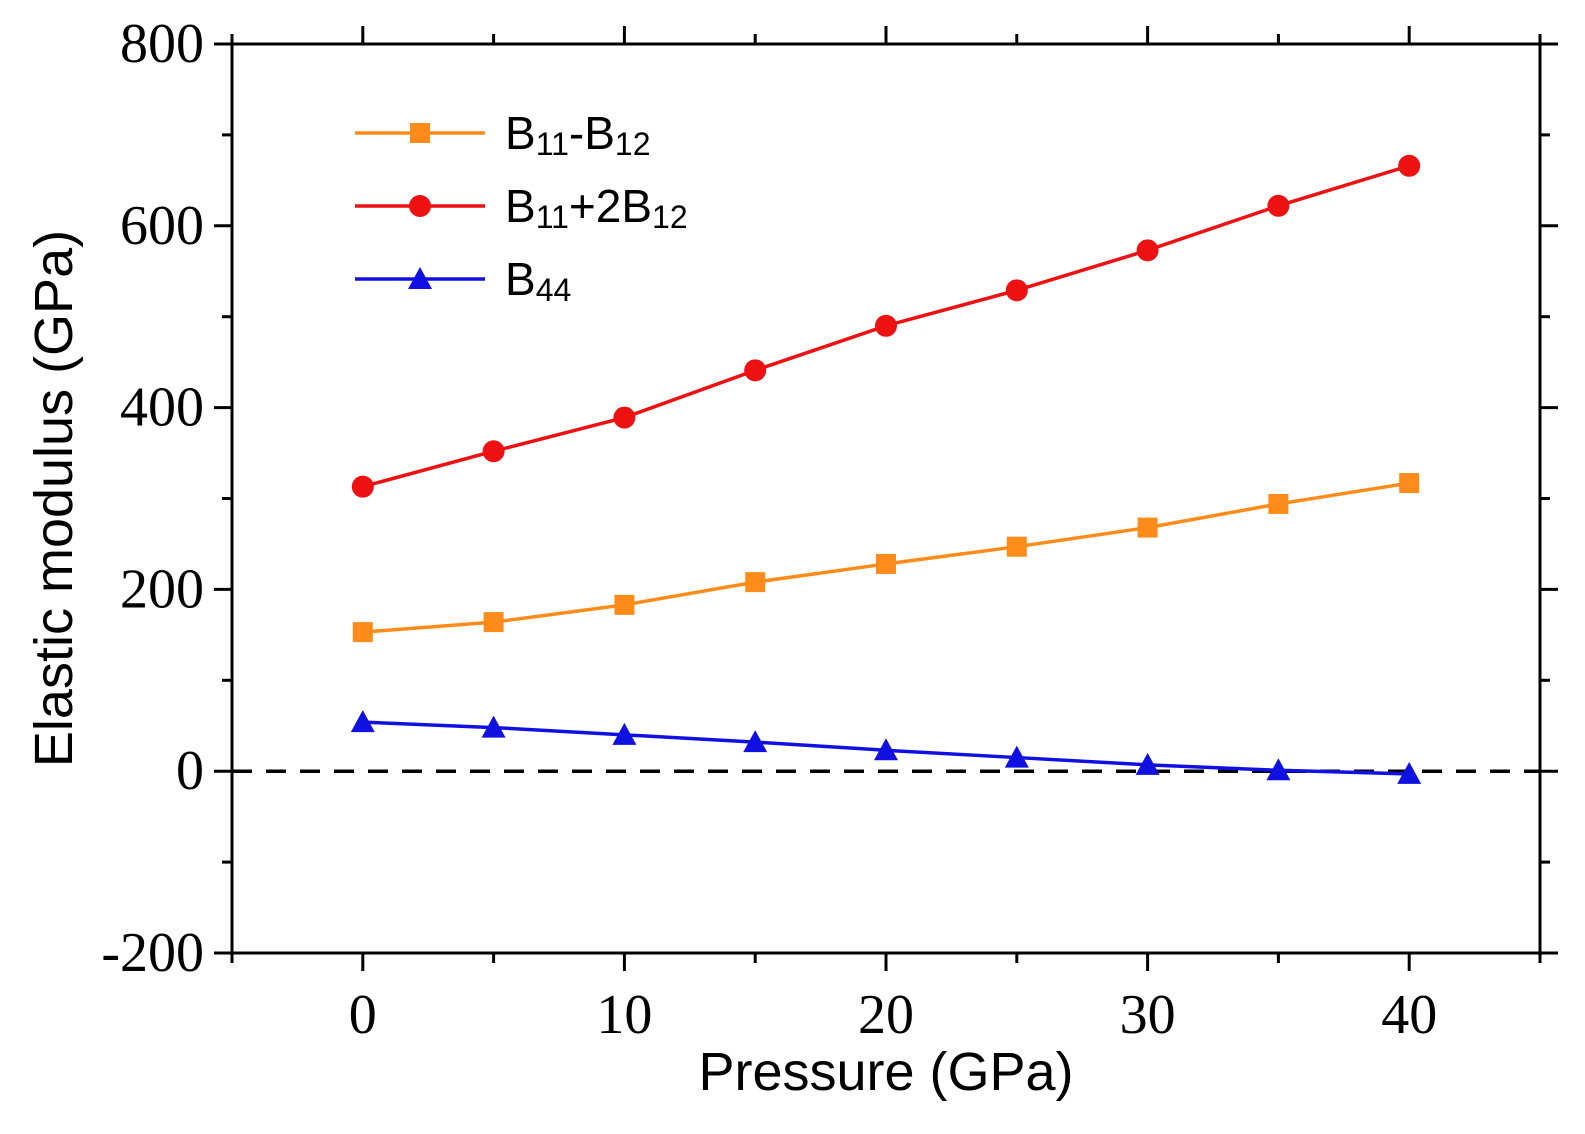  What do you see at coordinates (162, 226) in the screenshot?
I see `y-tick-label: 600` at bounding box center [162, 226].